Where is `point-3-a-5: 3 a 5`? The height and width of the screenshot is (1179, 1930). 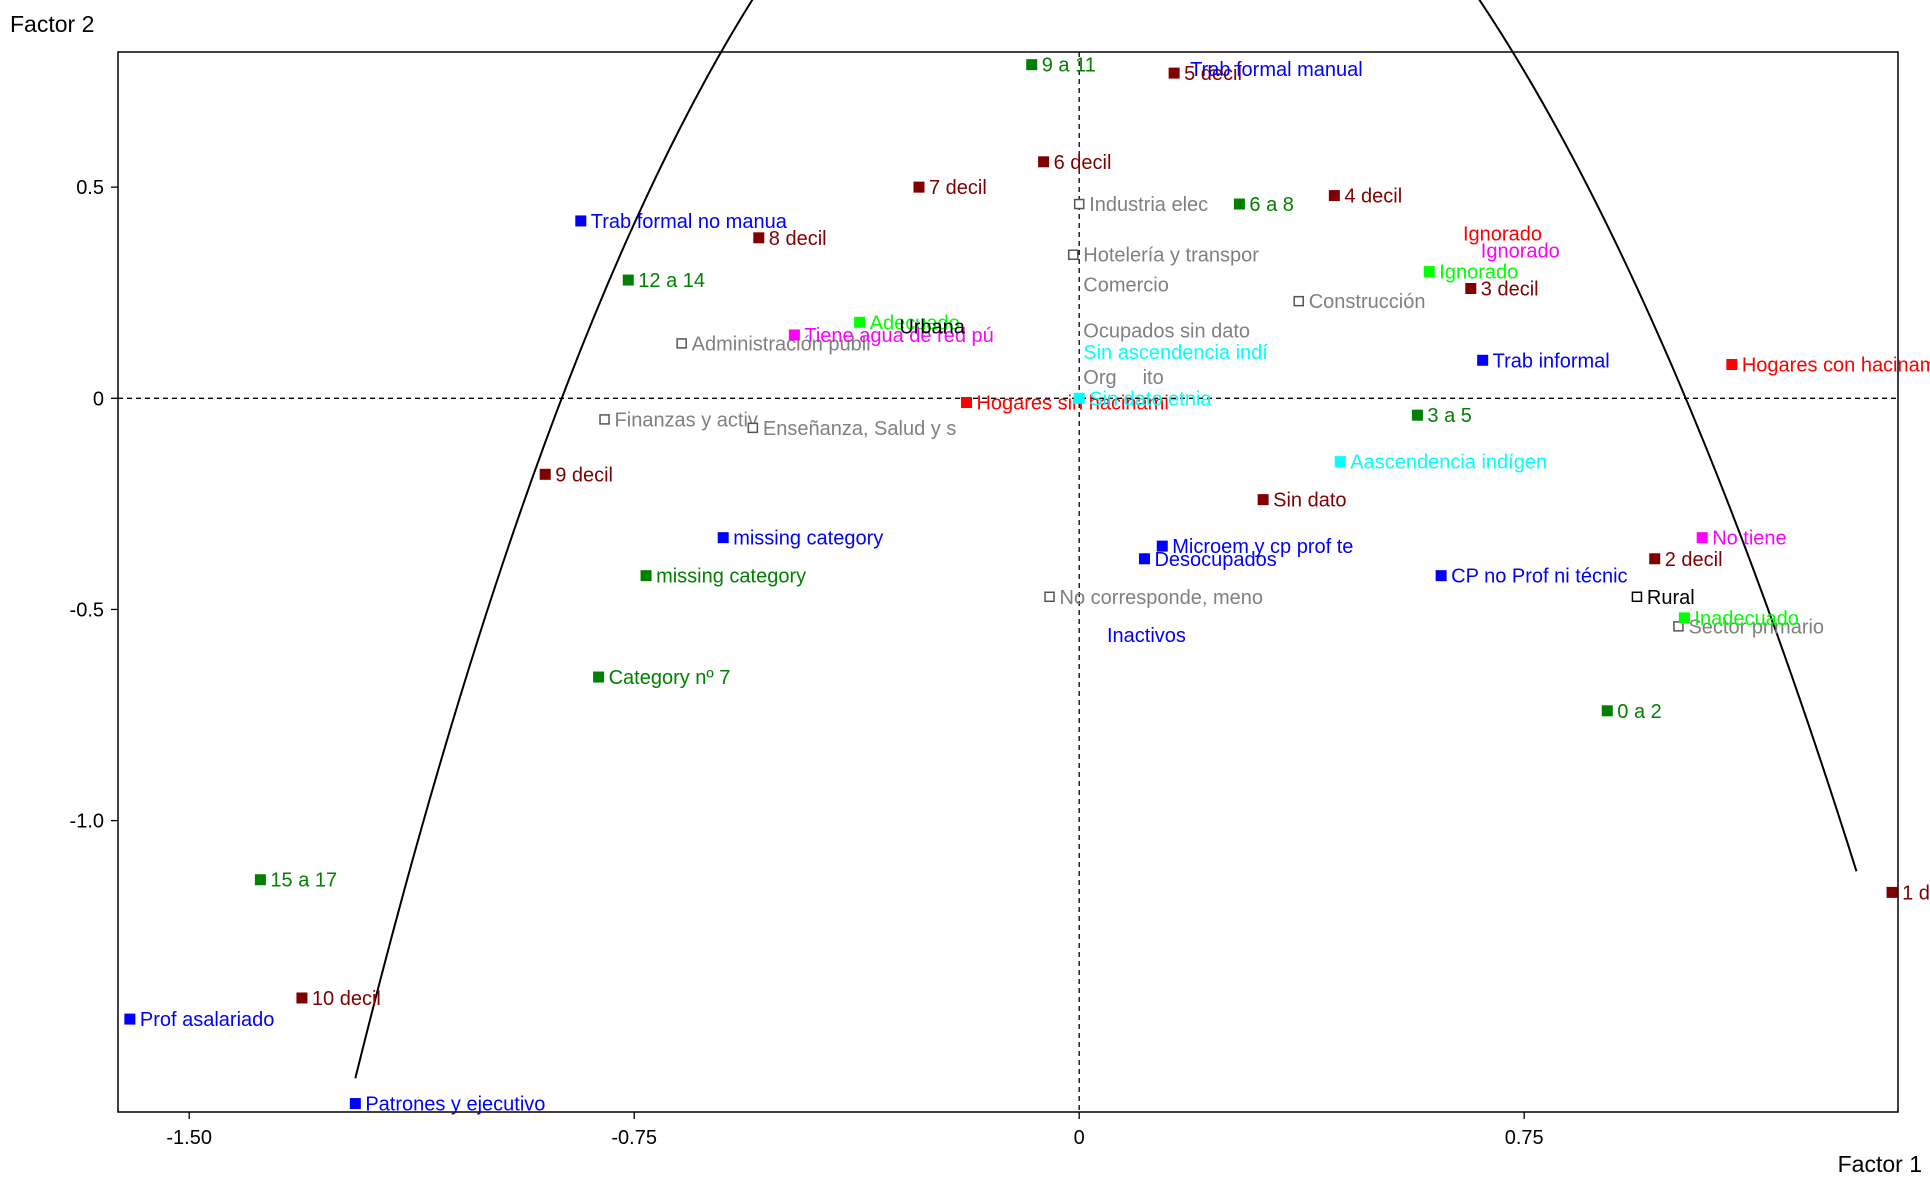
point-3-a-5: 3 a 5 is located at coordinates (1441, 416).